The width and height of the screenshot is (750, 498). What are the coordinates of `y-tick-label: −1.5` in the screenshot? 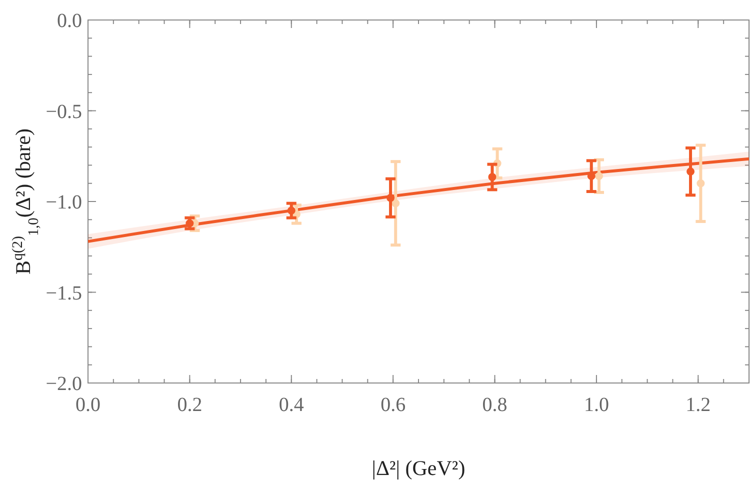 It's located at (64, 293).